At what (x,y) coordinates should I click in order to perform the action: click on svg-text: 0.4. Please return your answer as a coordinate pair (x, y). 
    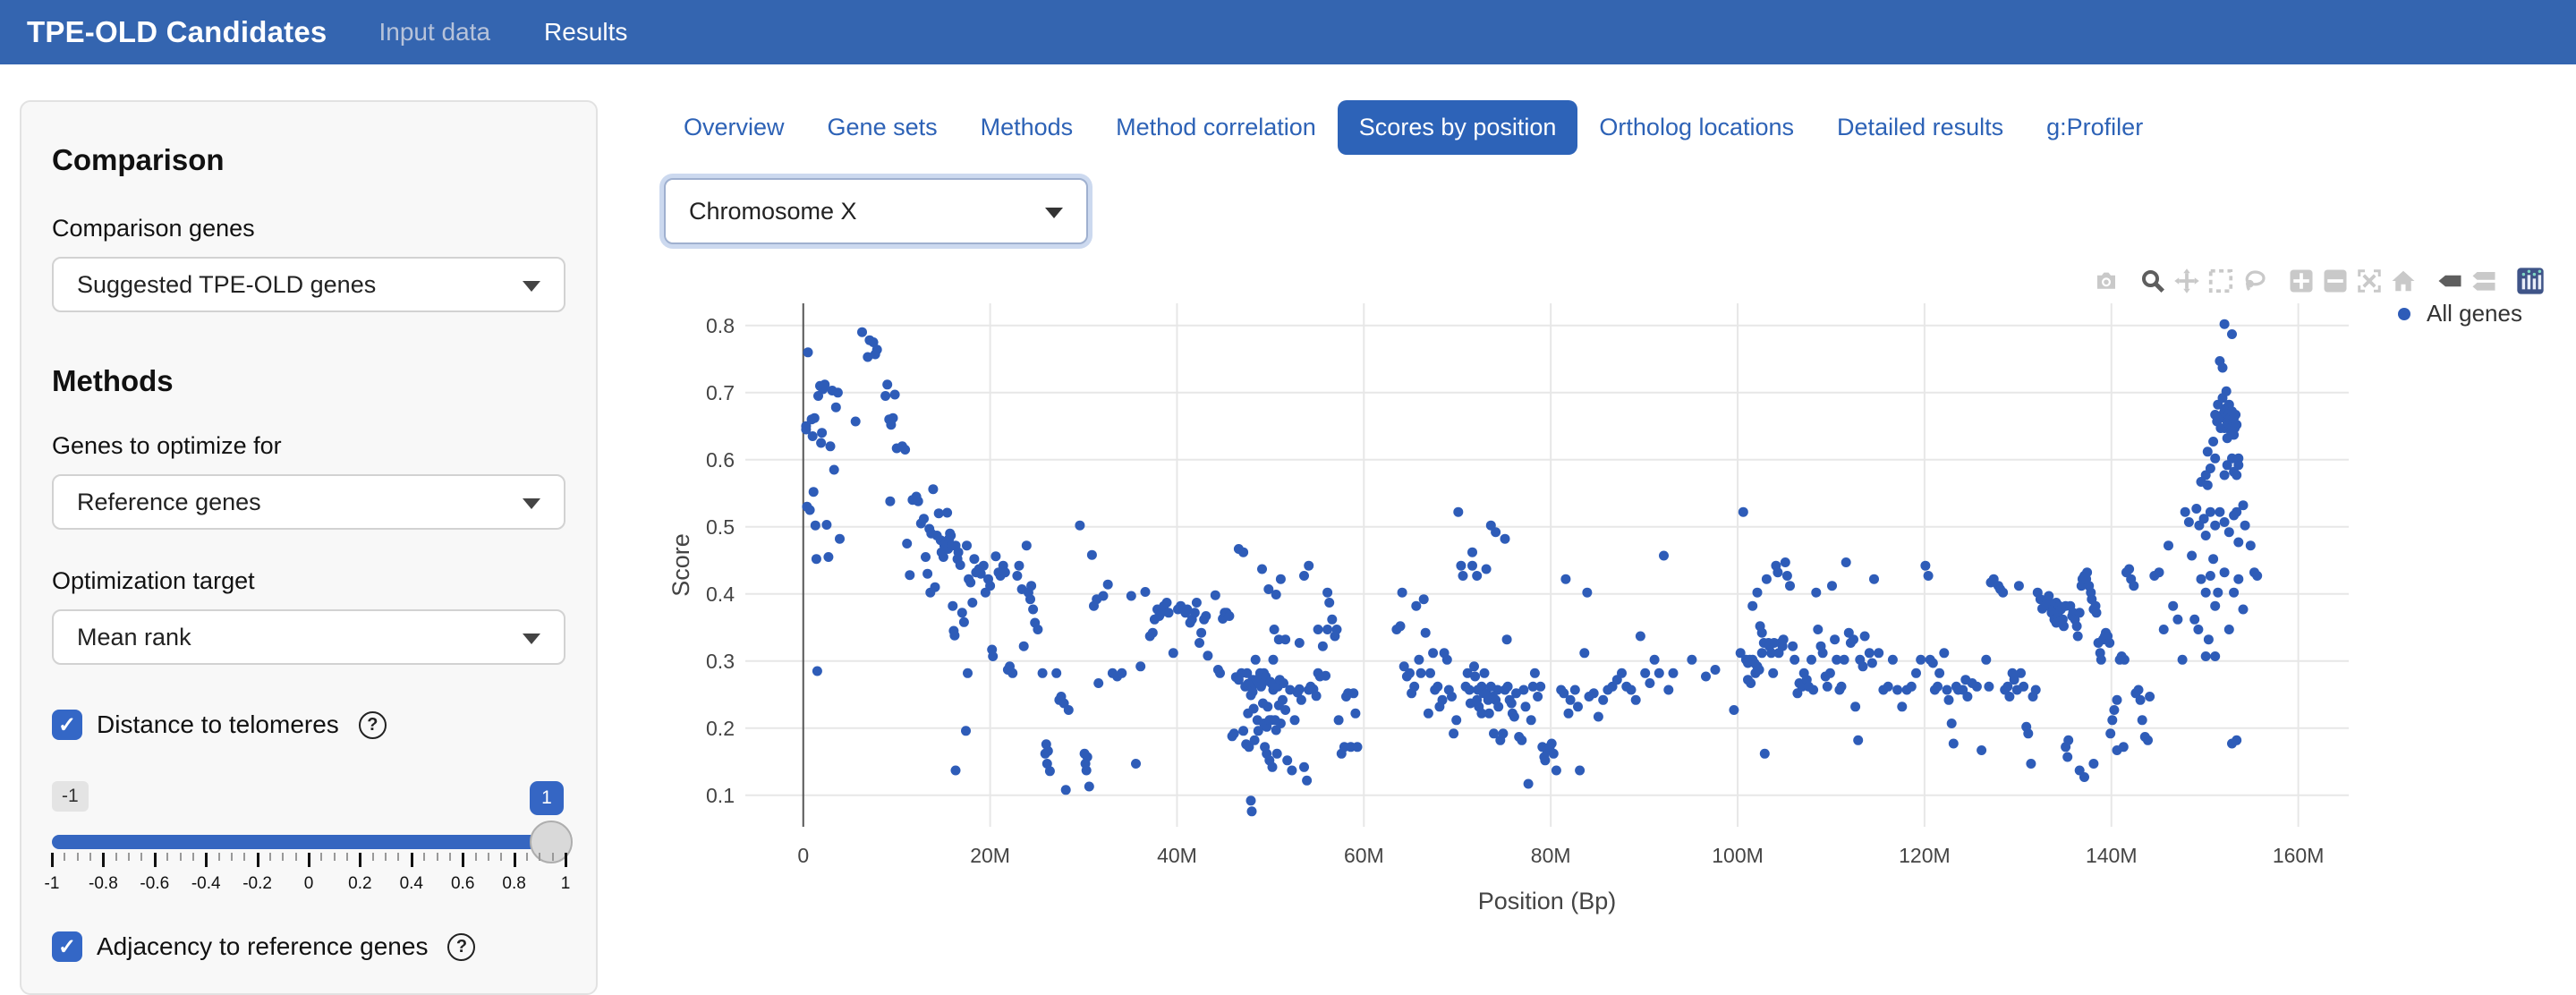
    Looking at the image, I should click on (720, 594).